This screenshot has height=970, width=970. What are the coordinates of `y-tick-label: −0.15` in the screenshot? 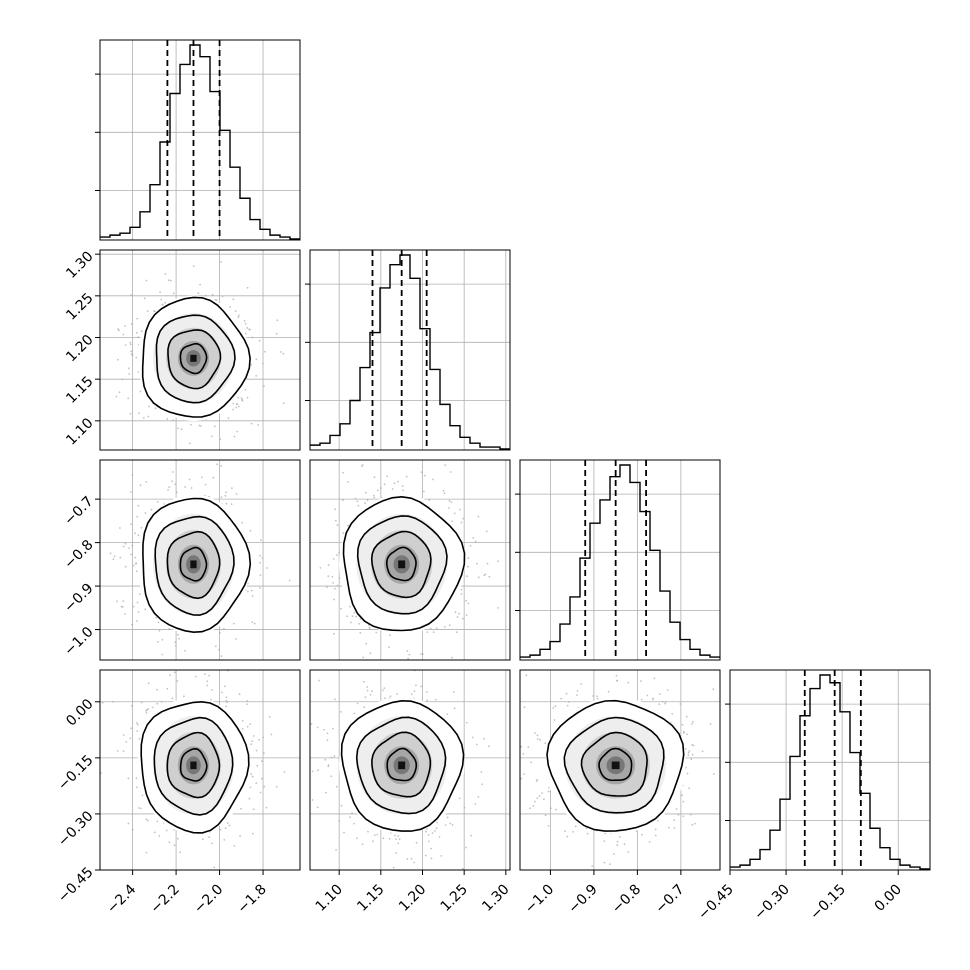 It's located at (76, 773).